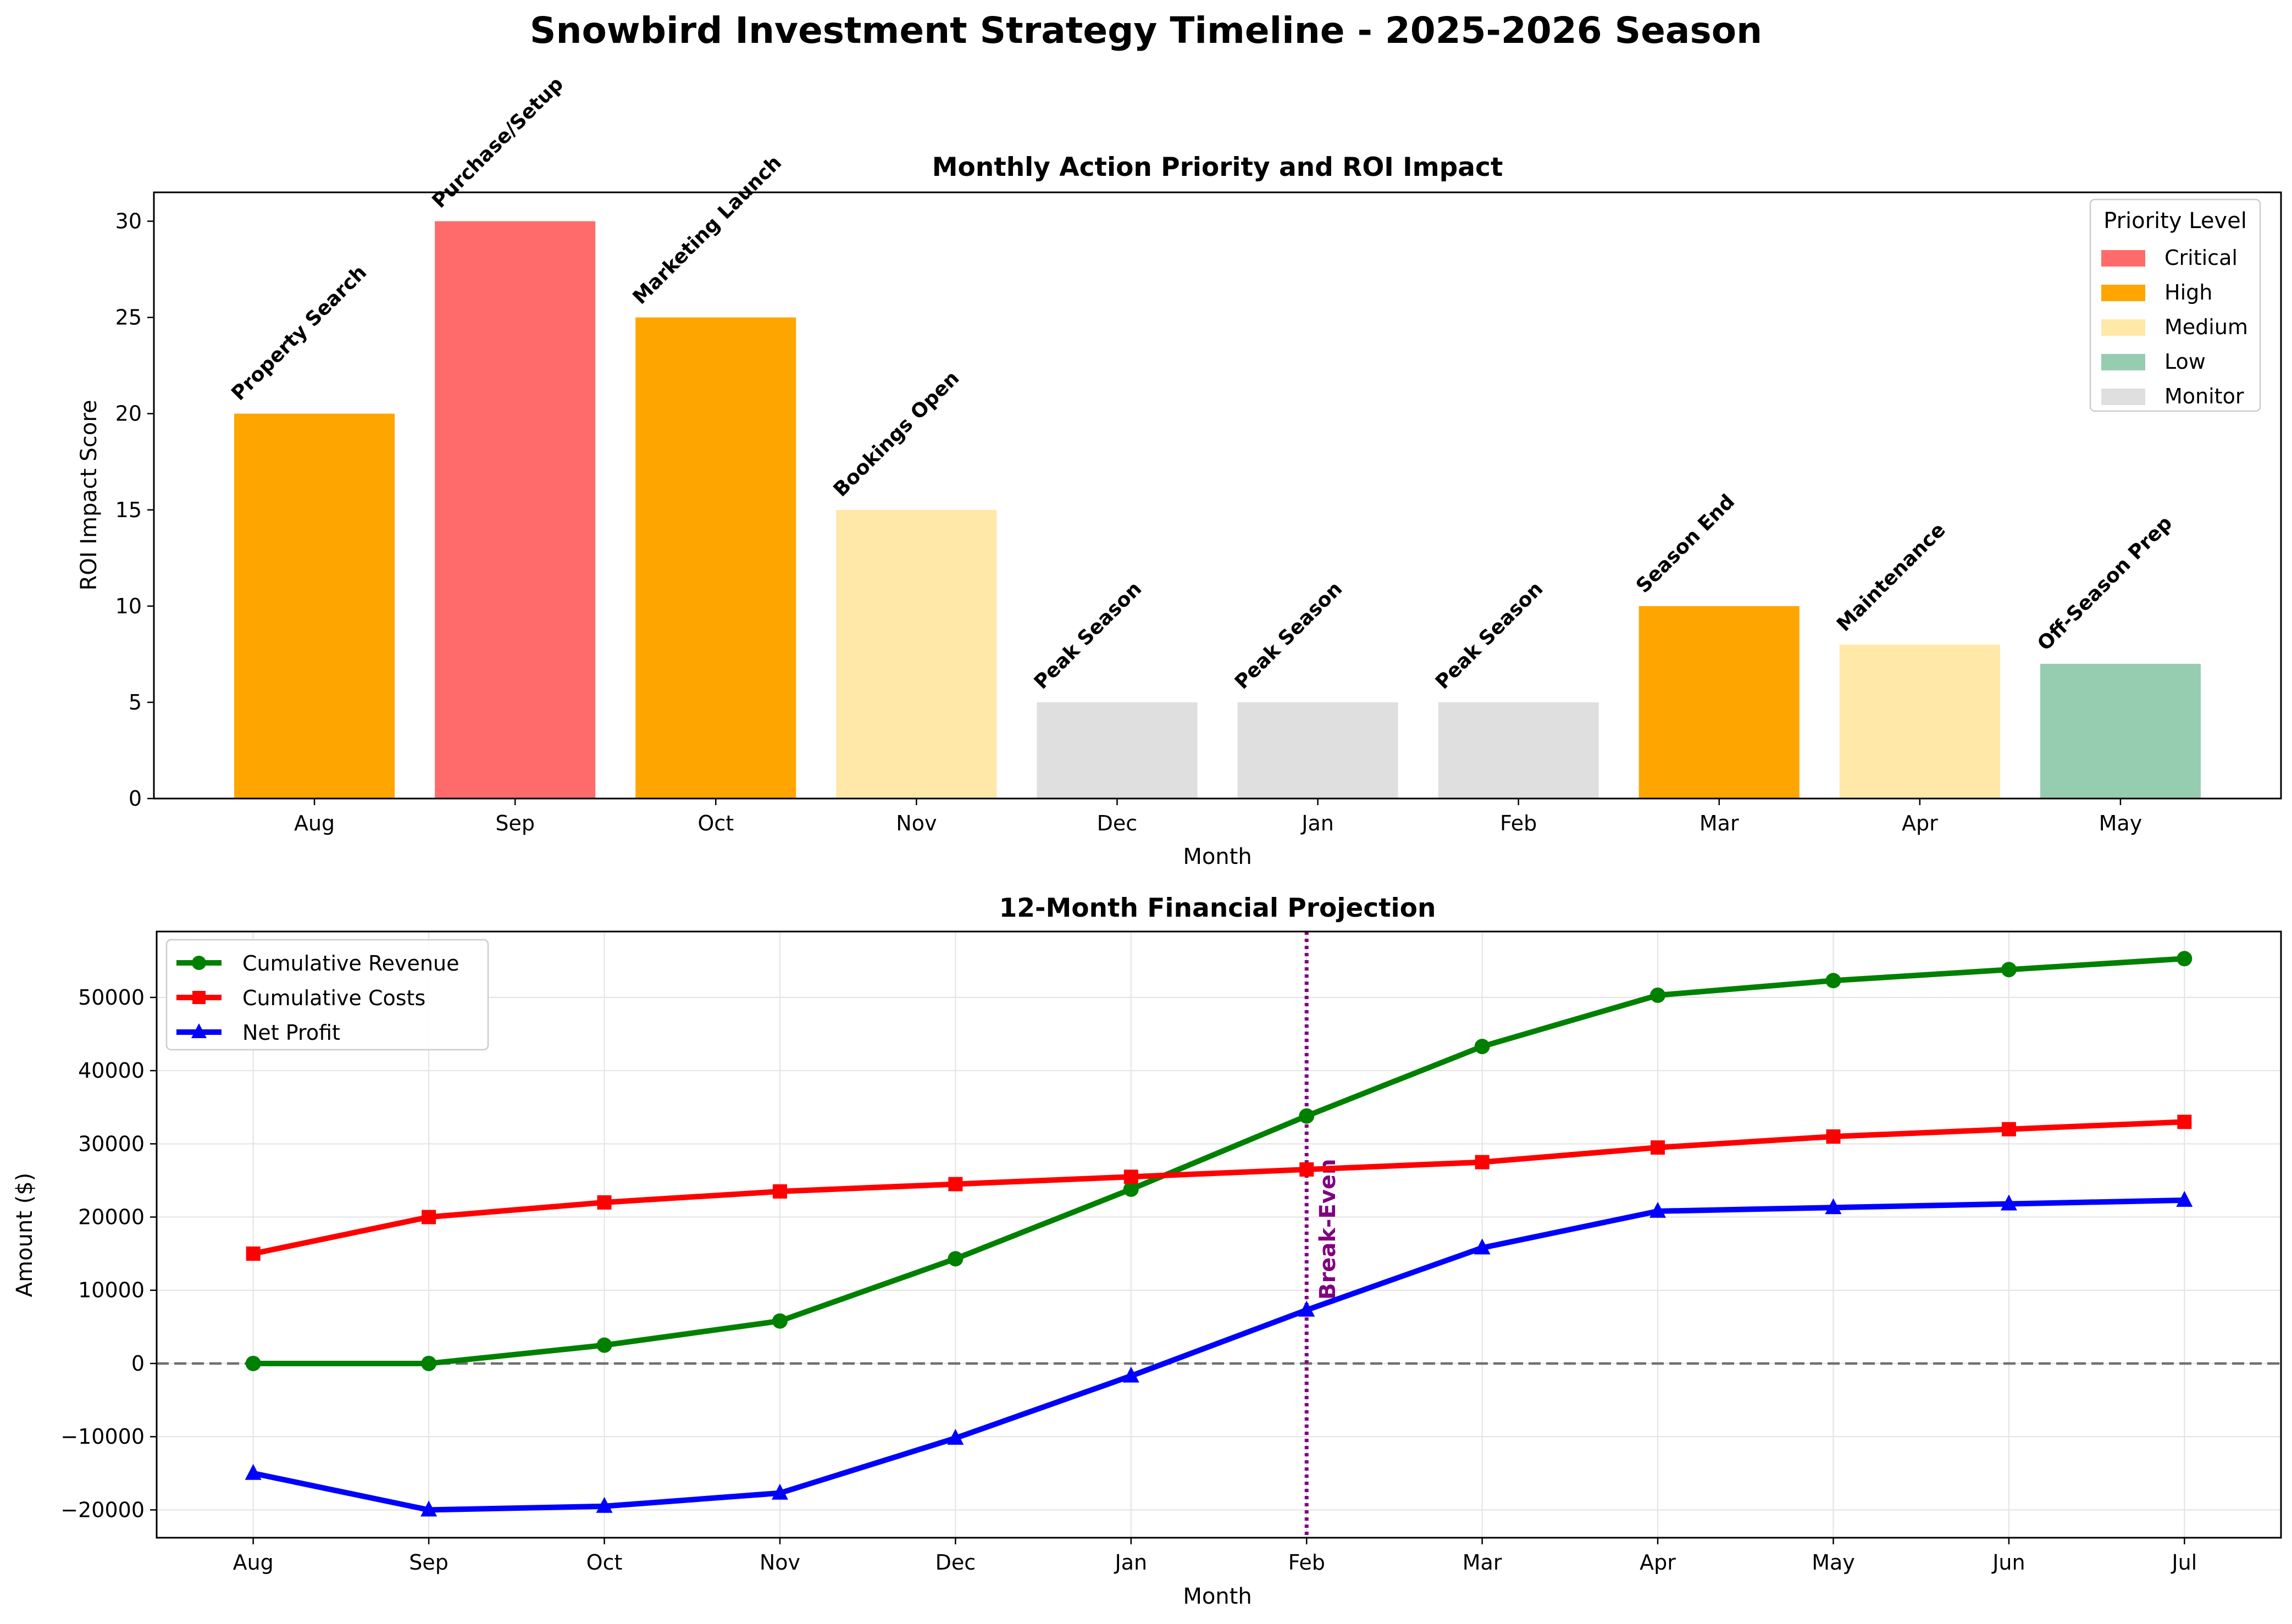  I want to click on bar-dec, so click(1117, 750).